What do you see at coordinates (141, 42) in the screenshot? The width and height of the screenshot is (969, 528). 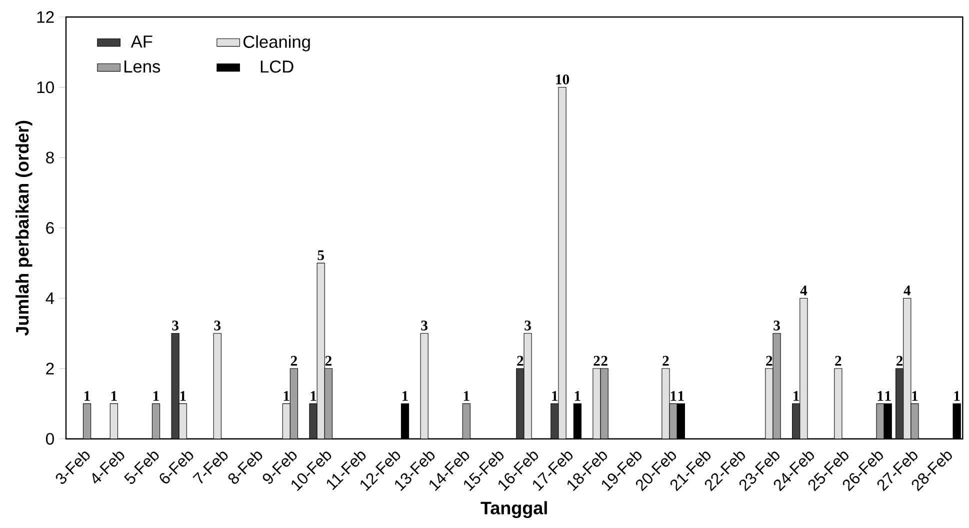 I see `legend-label: AF` at bounding box center [141, 42].